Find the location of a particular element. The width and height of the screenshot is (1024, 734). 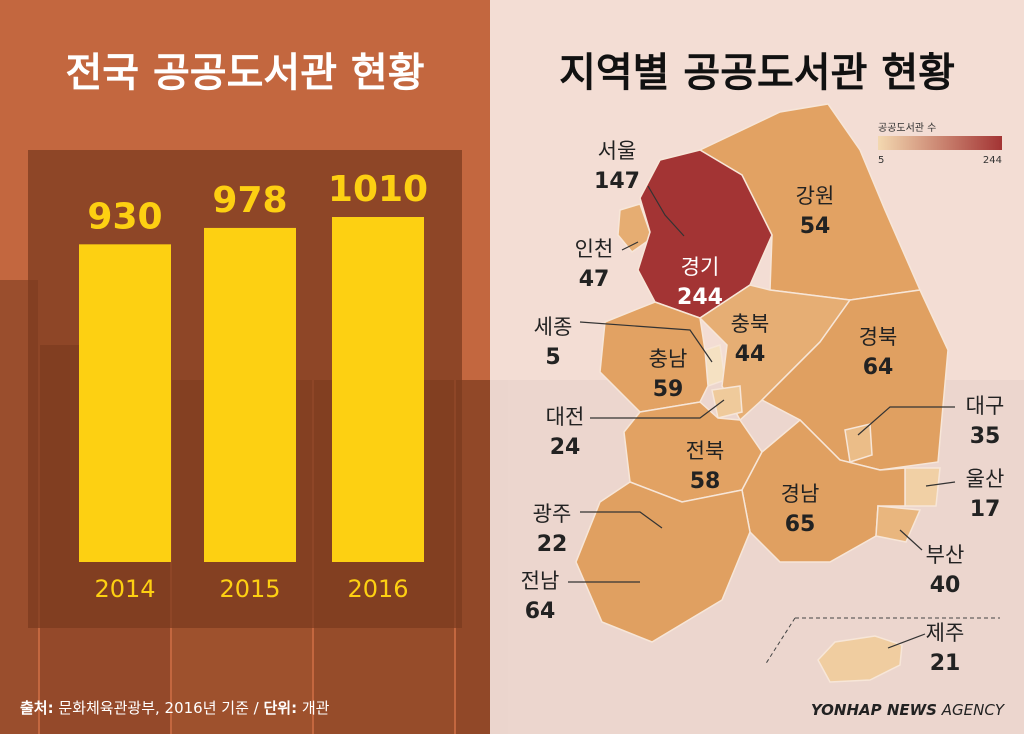

region-name: 인천 is located at coordinates (594, 249).